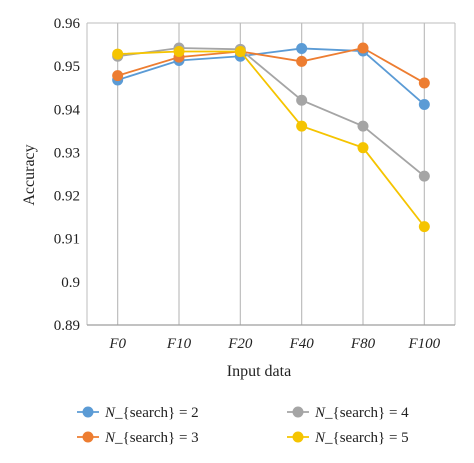 This screenshot has height=463, width=474. What do you see at coordinates (67, 110) in the screenshot?
I see `y-tick-label: 0.94` at bounding box center [67, 110].